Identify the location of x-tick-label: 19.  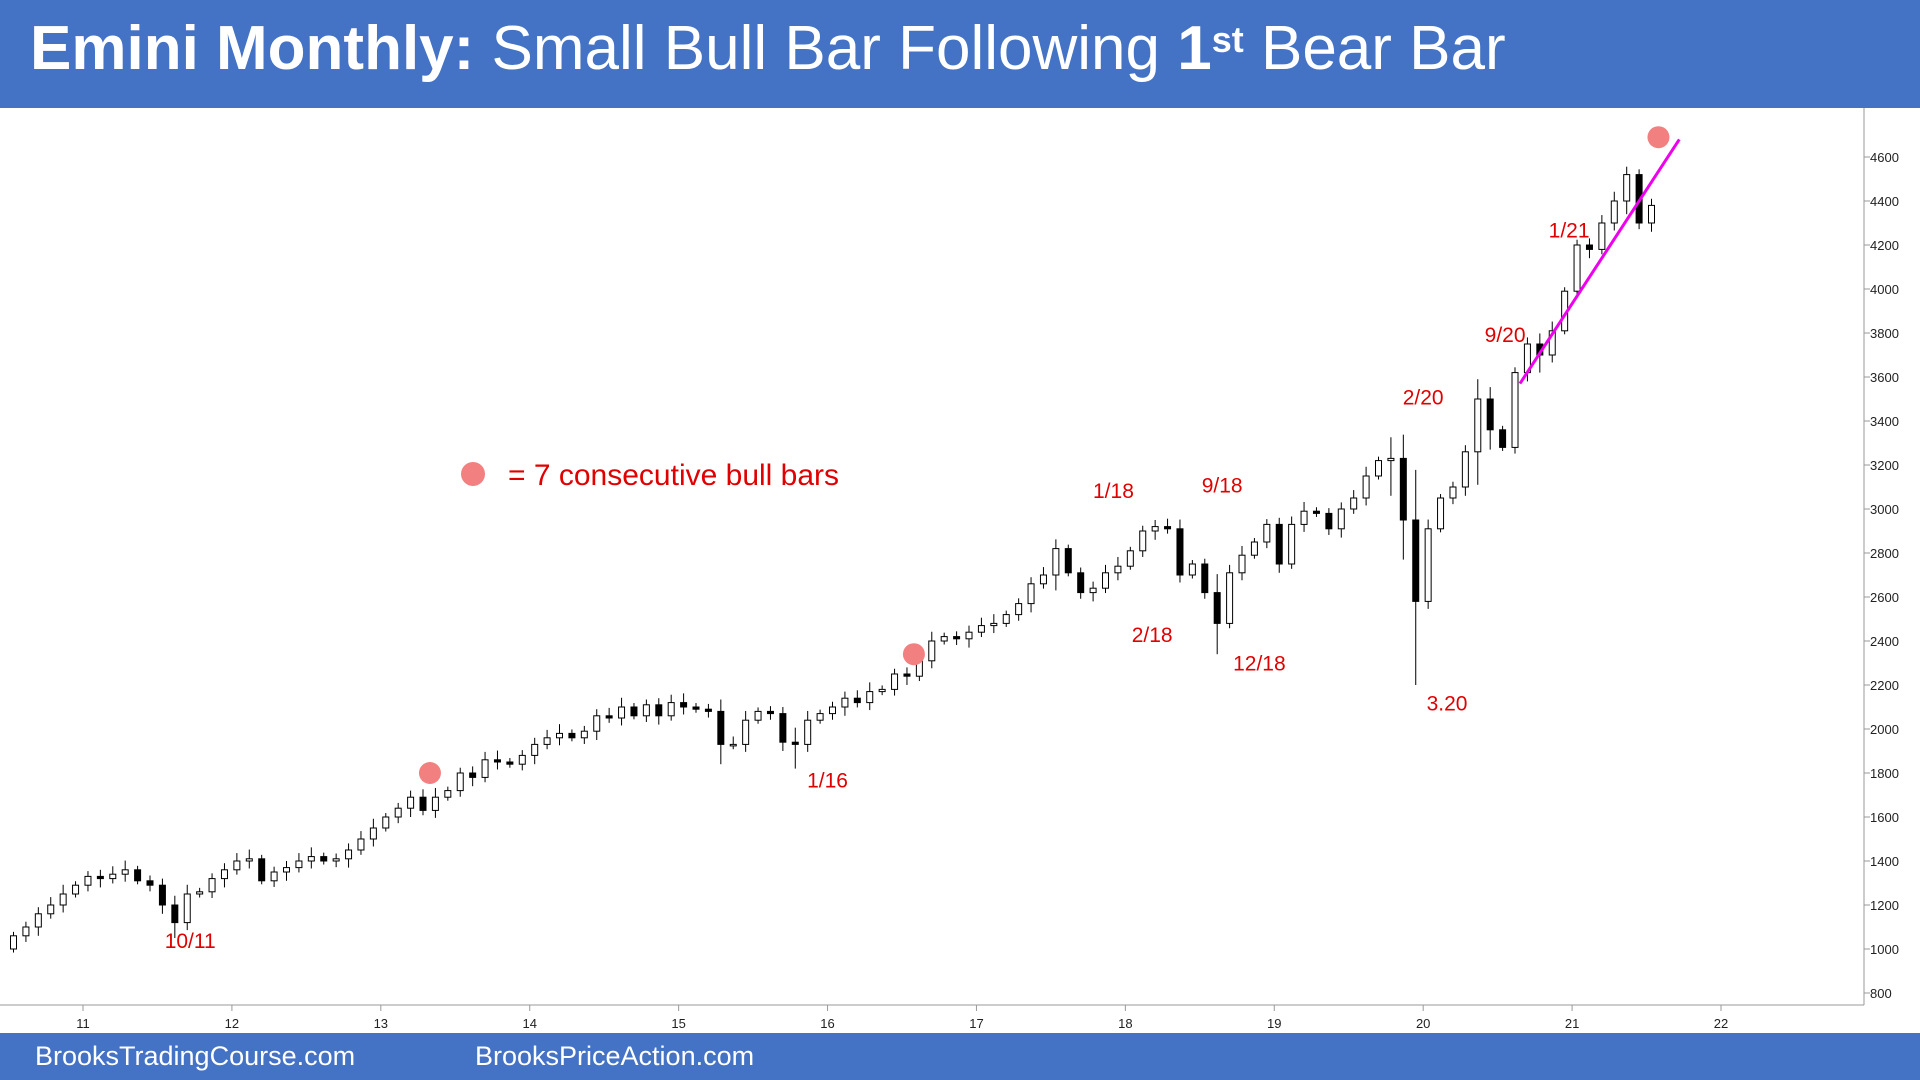
(1274, 1023).